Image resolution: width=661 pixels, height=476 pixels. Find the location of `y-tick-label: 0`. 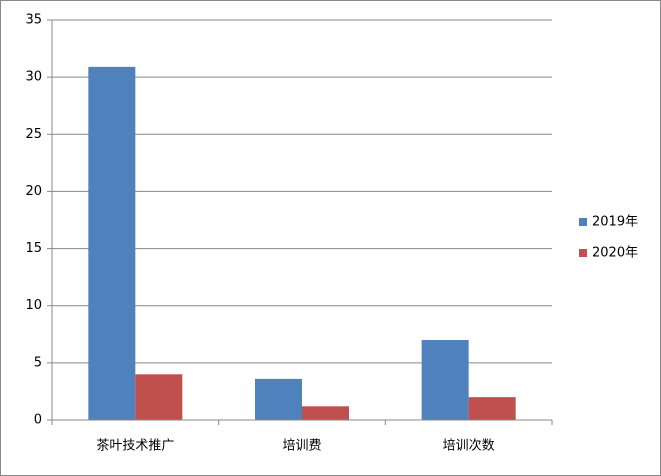

y-tick-label: 0 is located at coordinates (38, 420).